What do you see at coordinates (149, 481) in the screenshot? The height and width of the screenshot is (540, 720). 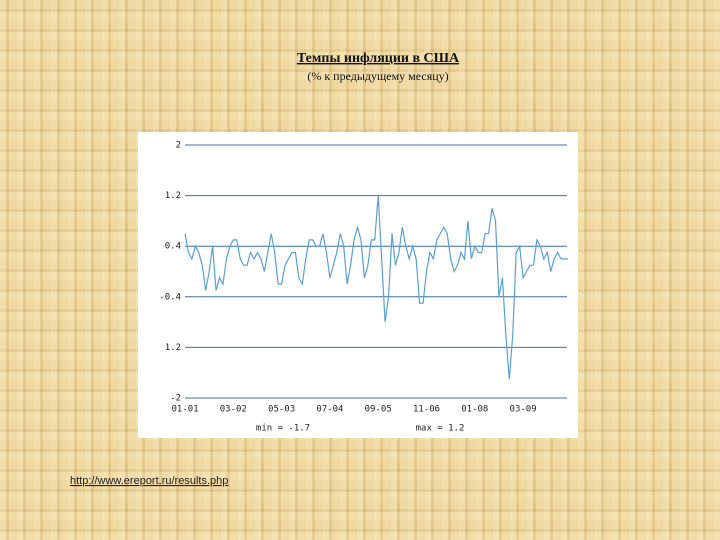 I see `link: http://www.ereport.ru/results.php` at bounding box center [149, 481].